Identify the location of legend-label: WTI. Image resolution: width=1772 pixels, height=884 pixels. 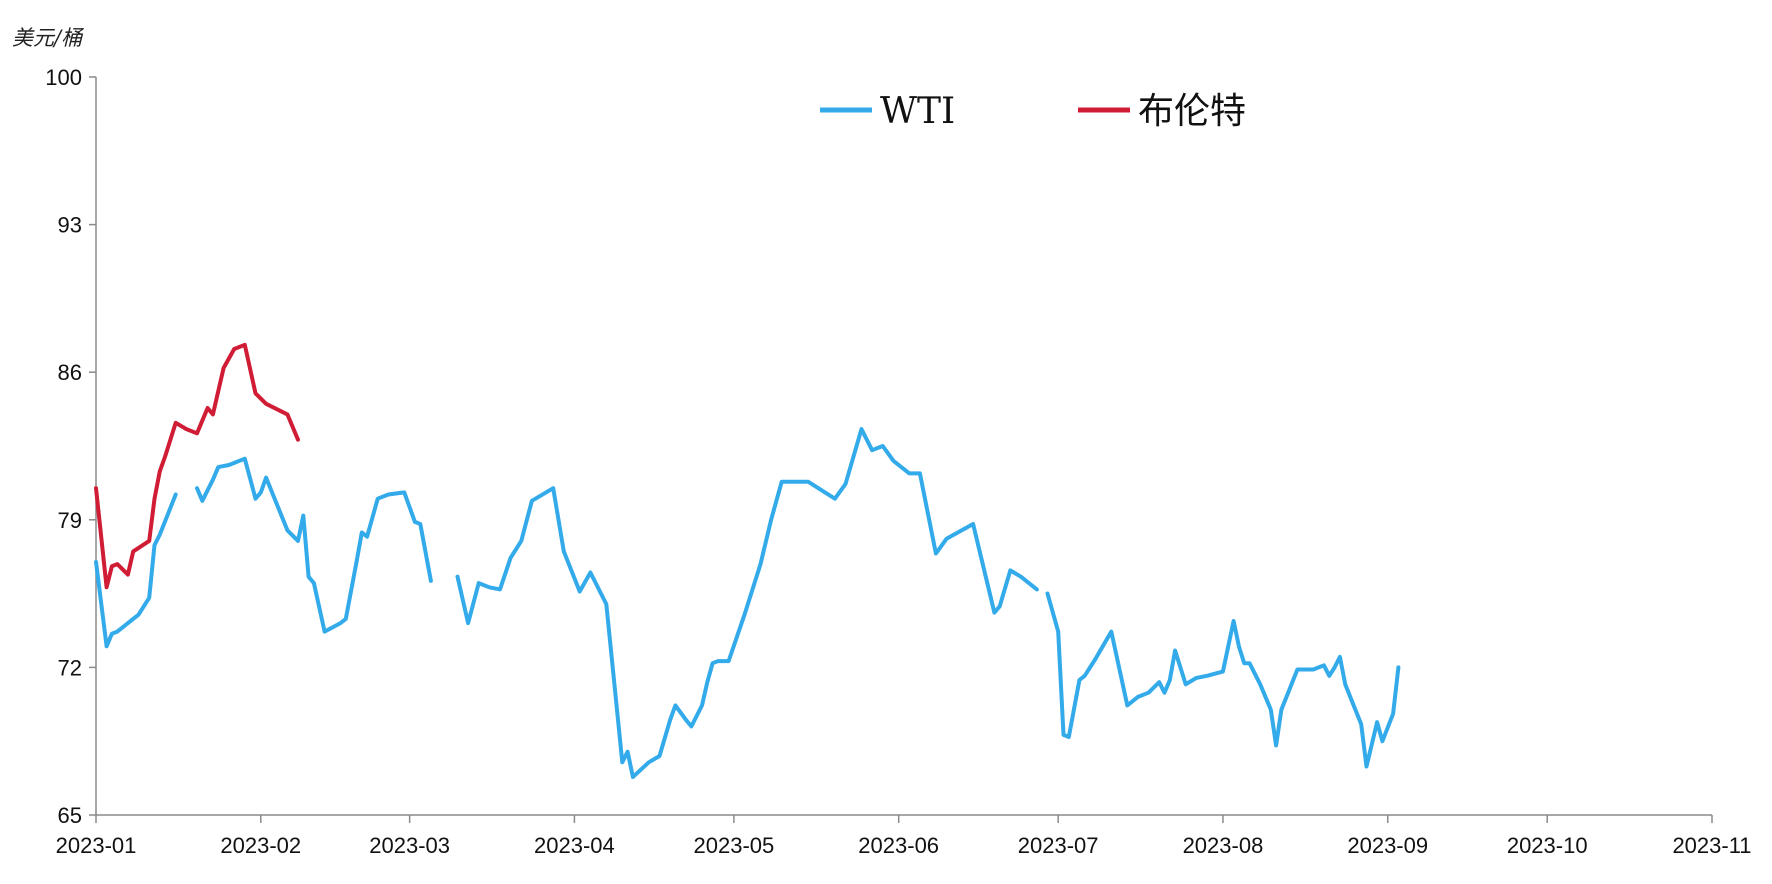
(917, 111).